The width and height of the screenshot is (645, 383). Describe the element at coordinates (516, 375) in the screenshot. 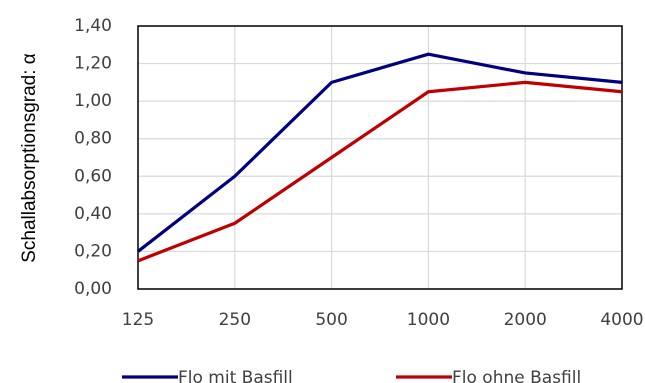

I see `legend-label: Flo ohne Basfill` at that location.